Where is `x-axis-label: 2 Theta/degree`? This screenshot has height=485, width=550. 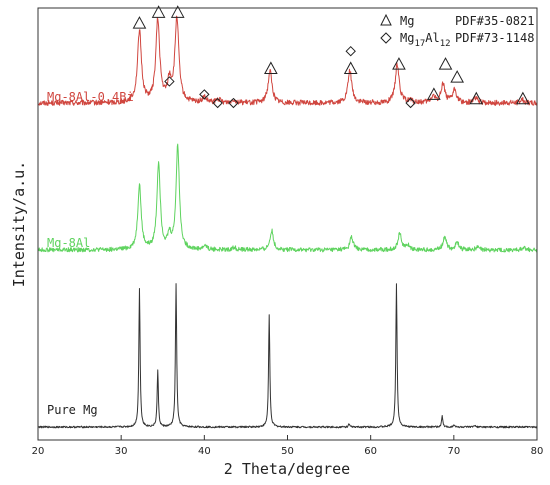 x-axis-label: 2 Theta/degree is located at coordinates (287, 469).